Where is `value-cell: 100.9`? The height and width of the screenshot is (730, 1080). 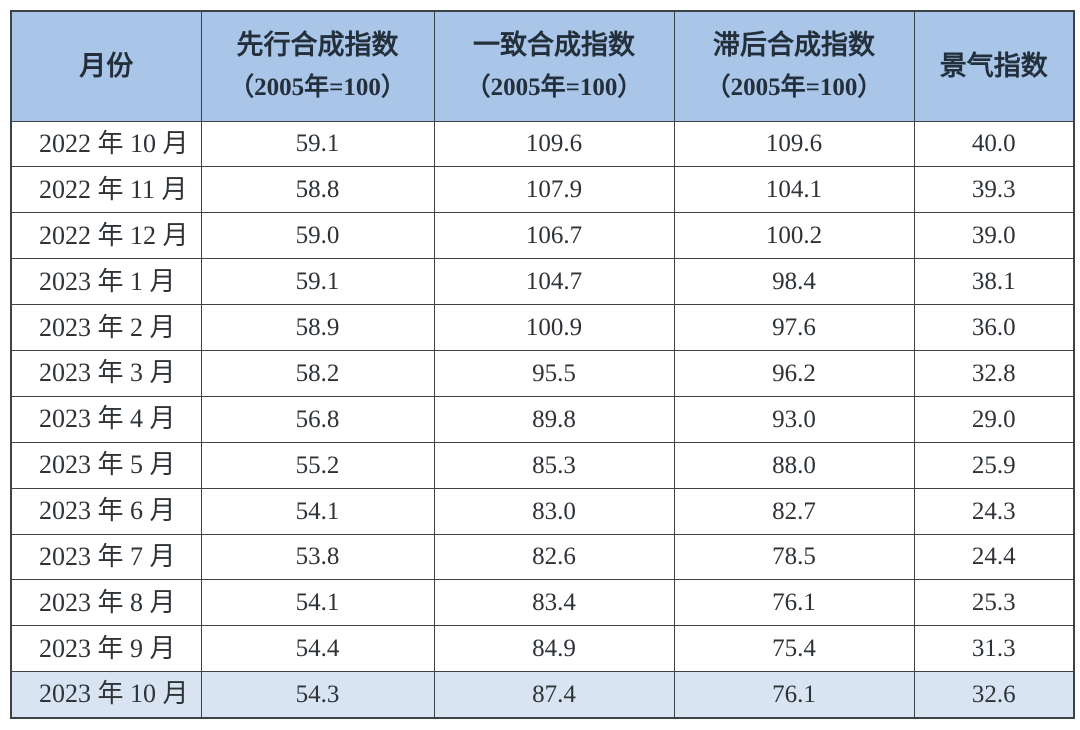 value-cell: 100.9 is located at coordinates (554, 327).